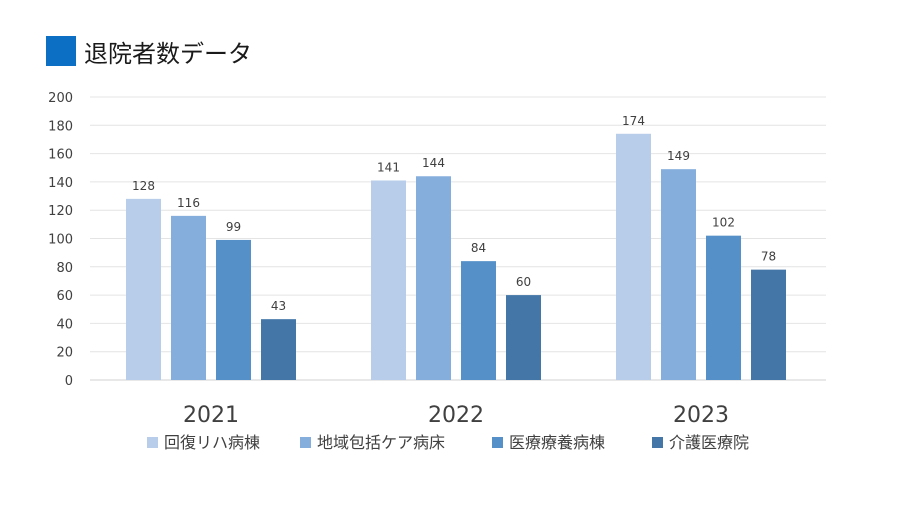 The image size is (900, 506). What do you see at coordinates (61, 51) in the screenshot?
I see `title-marker-square` at bounding box center [61, 51].